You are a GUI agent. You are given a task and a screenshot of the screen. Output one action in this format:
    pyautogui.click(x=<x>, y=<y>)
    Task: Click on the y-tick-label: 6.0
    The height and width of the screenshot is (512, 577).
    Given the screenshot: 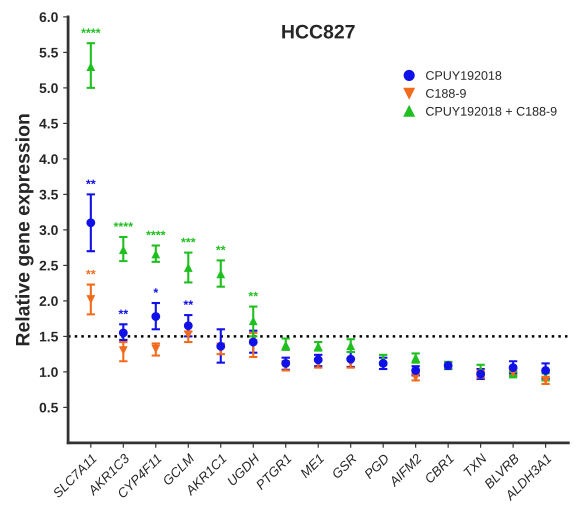 What is the action you would take?
    pyautogui.click(x=49, y=17)
    